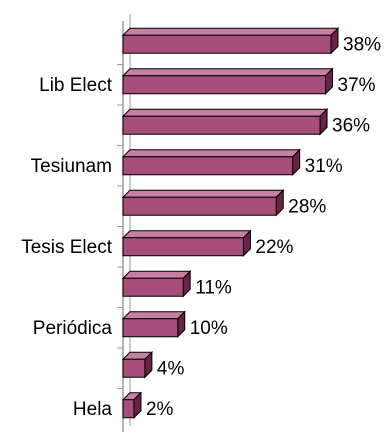 The height and width of the screenshot is (435, 387). Describe the element at coordinates (307, 206) in the screenshot. I see `data-label: 28%` at that location.